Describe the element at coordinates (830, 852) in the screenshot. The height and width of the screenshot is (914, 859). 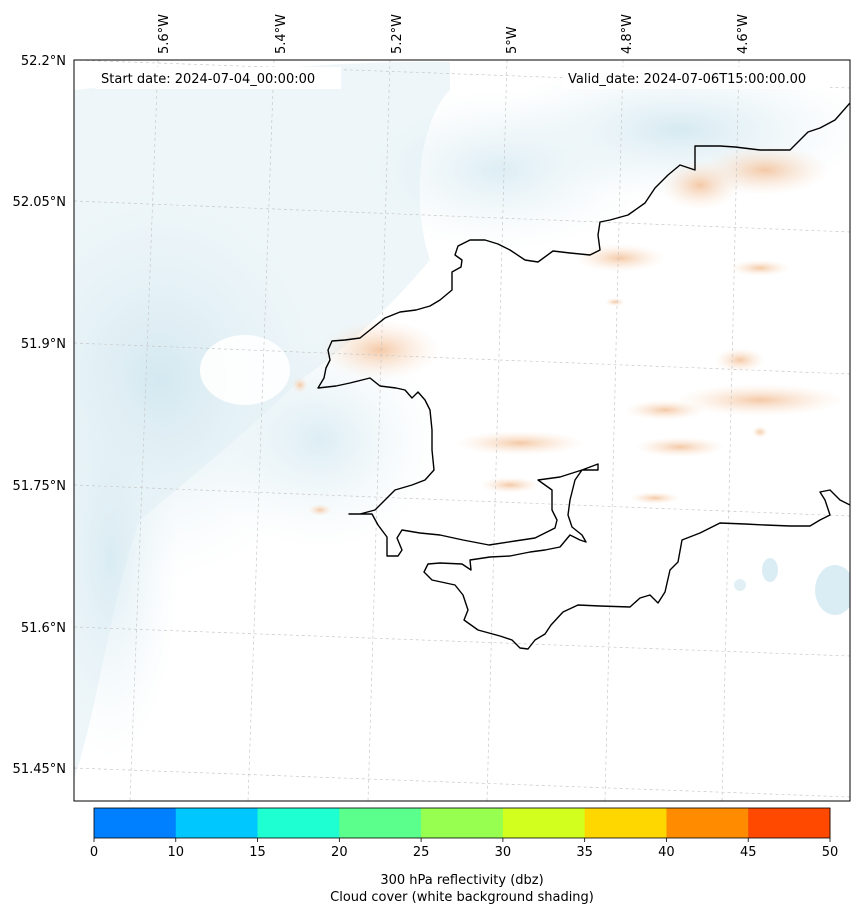
I see `colorbar-tick-label: 50` at that location.